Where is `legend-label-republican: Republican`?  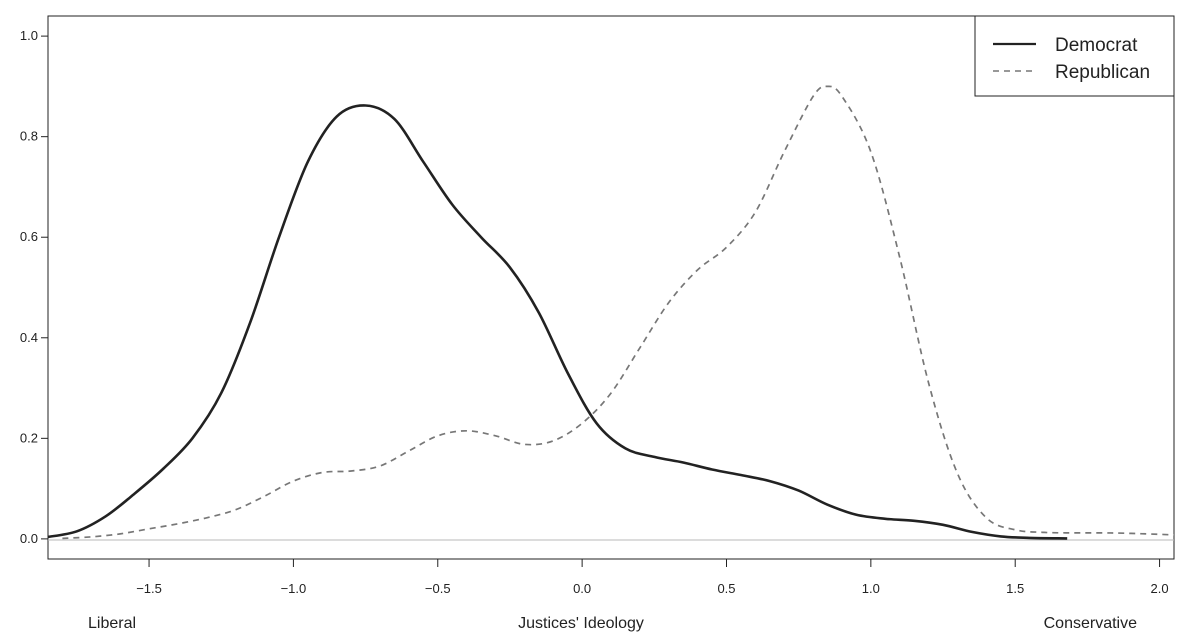 legend-label-republican: Republican is located at coordinates (1102, 72).